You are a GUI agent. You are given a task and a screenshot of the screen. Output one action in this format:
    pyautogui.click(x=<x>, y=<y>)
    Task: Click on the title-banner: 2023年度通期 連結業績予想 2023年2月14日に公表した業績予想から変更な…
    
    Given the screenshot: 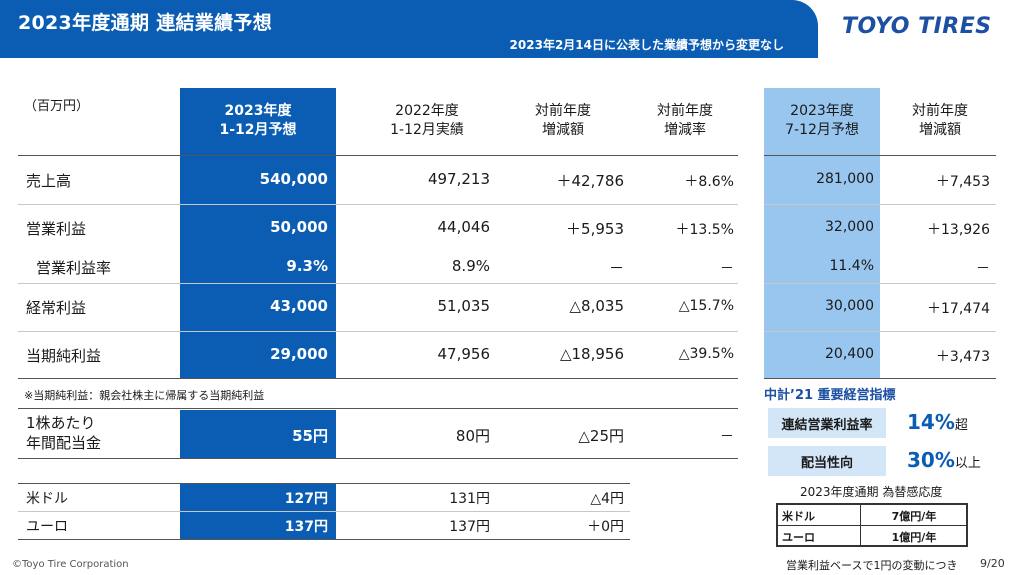 What is the action you would take?
    pyautogui.click(x=409, y=29)
    